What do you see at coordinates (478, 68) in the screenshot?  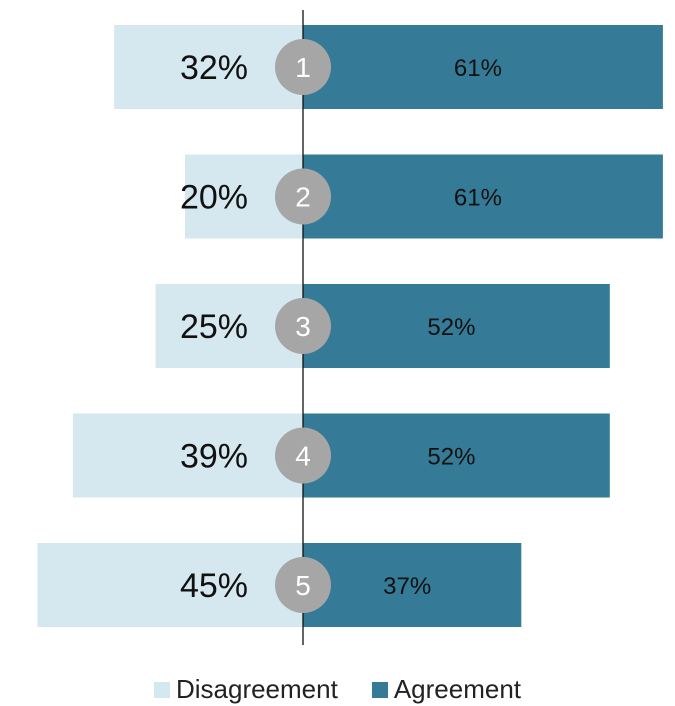 I see `agreement-value-label-1: 61%` at bounding box center [478, 68].